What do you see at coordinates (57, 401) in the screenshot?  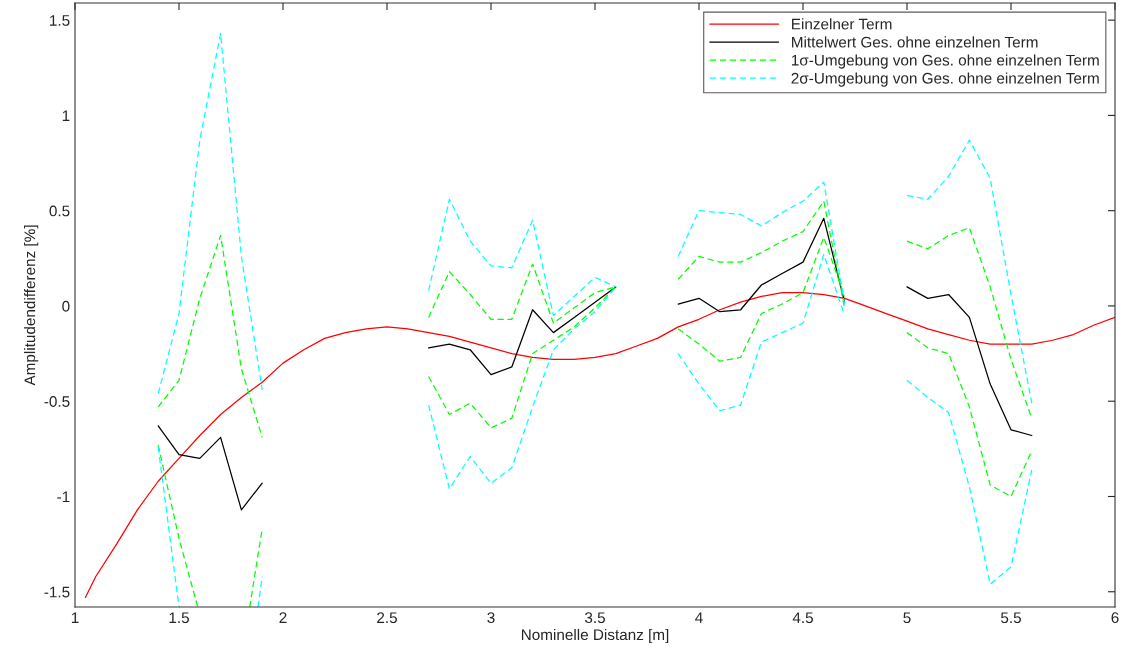 I see `y-tick-label: -0.5` at bounding box center [57, 401].